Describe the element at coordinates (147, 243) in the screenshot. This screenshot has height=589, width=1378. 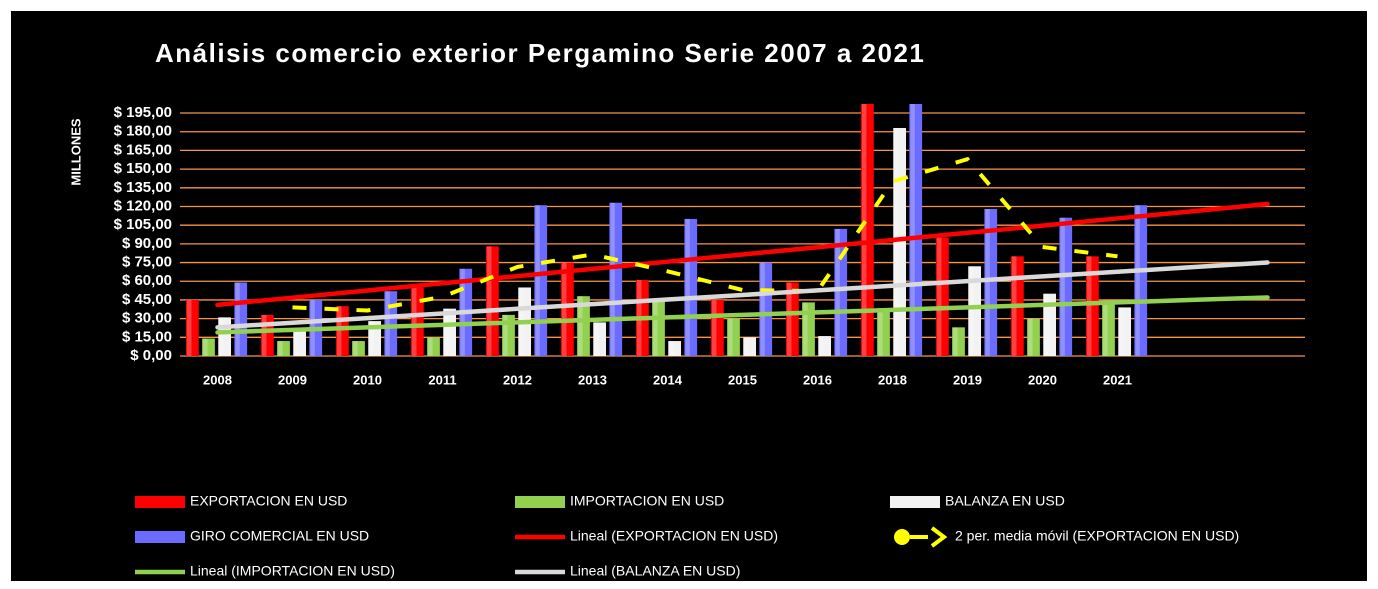
I see `y-tick-label: $ 90,00` at that location.